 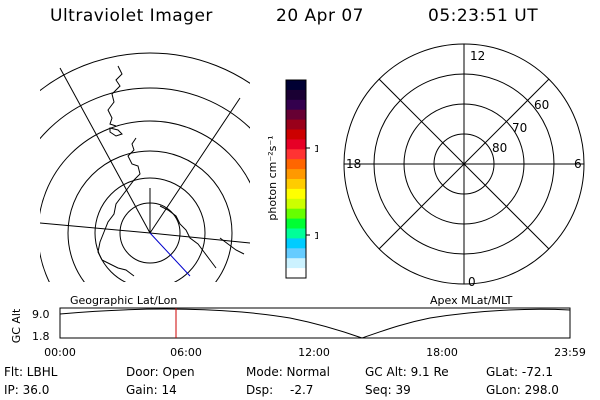 I want to click on ip-info: IP: 36.0, so click(x=27, y=390).